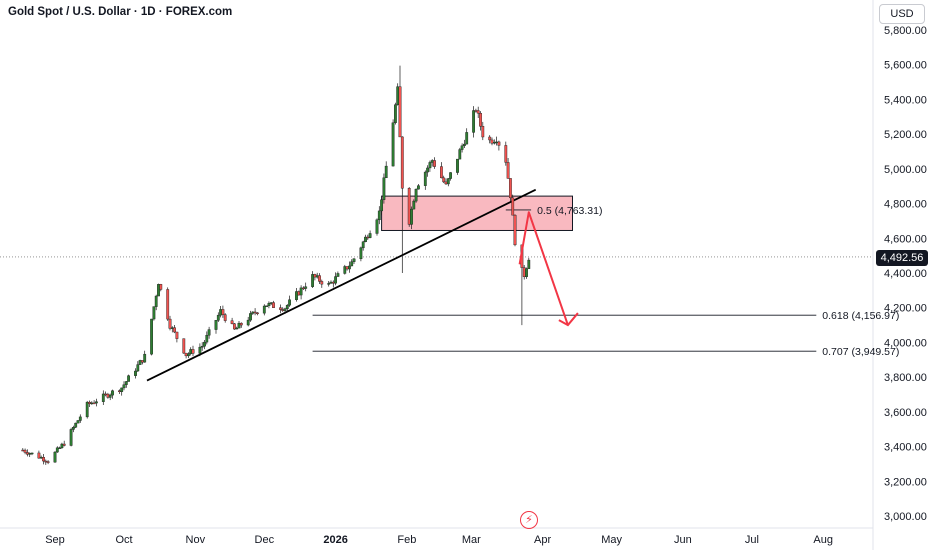 The width and height of the screenshot is (932, 550). Describe the element at coordinates (902, 14) in the screenshot. I see `currency-selector: USD` at that location.